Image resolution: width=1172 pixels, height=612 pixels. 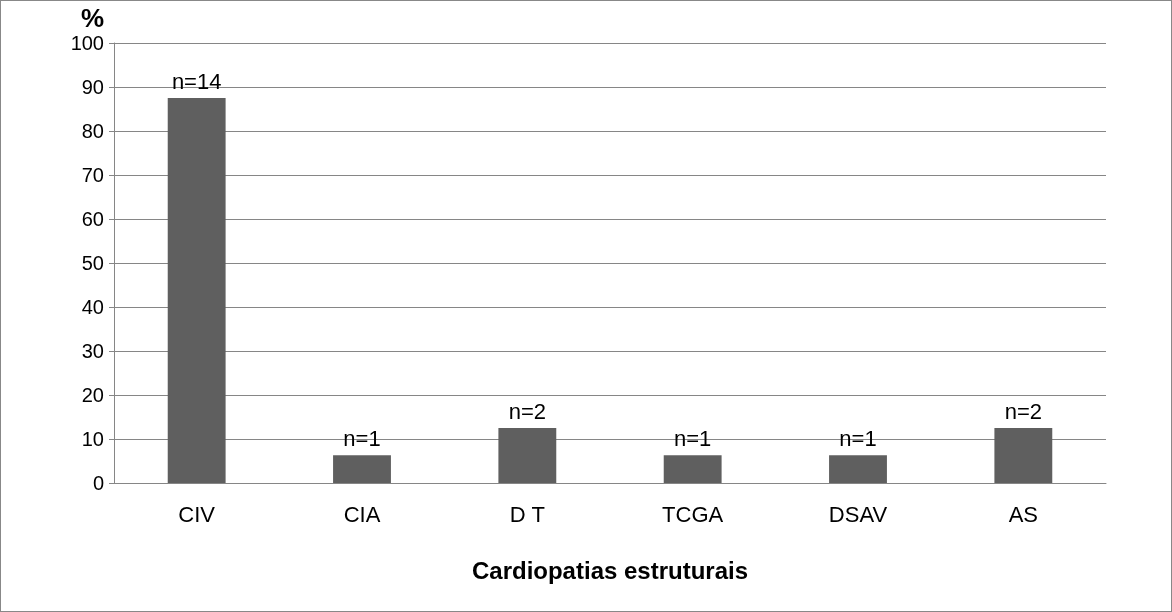 I want to click on y-tick-label: 70, so click(x=92, y=175).